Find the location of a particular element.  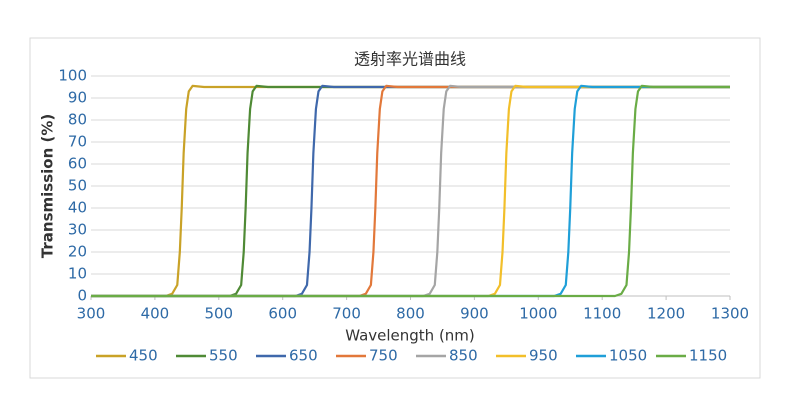

chart-title: 透射率光谱曲线 is located at coordinates (410, 59).